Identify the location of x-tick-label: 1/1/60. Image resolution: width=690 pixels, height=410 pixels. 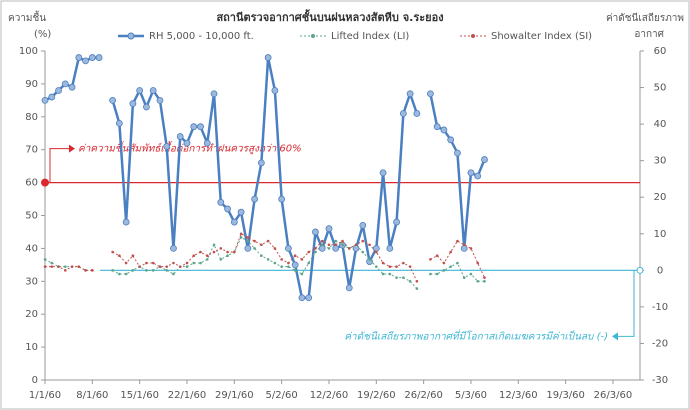
(45, 395).